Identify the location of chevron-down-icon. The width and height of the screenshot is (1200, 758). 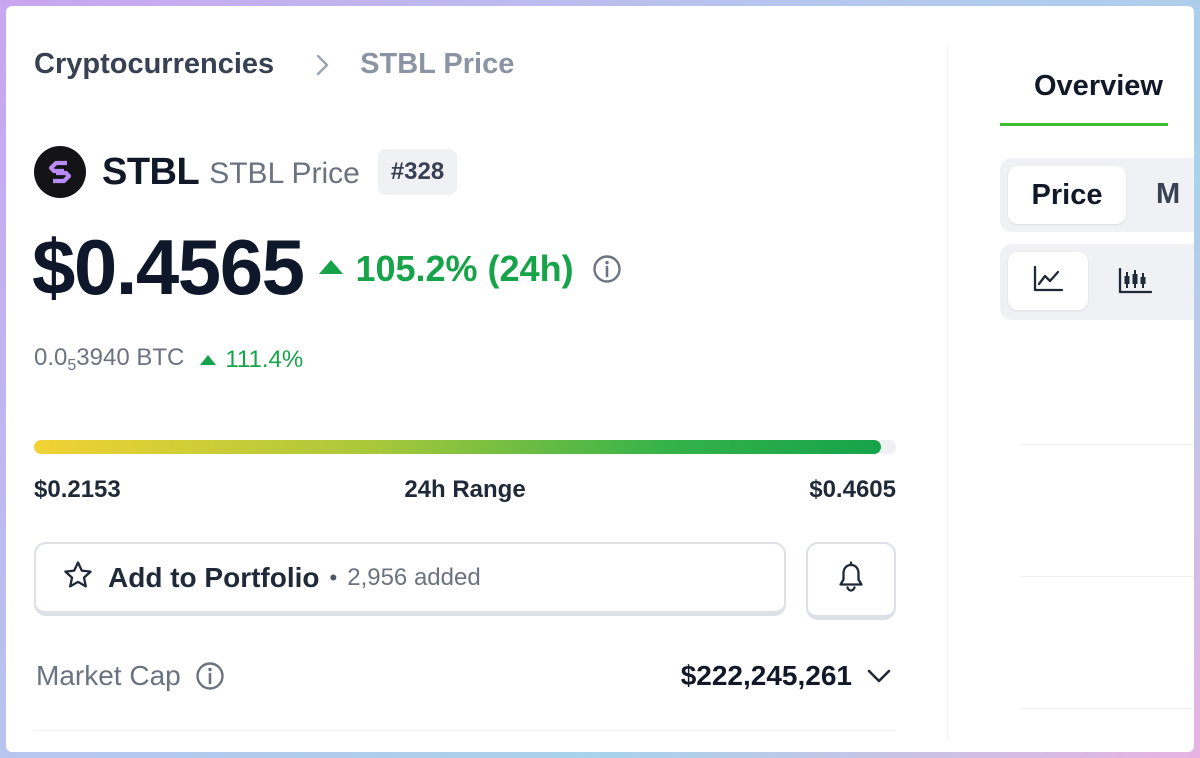
(879, 676).